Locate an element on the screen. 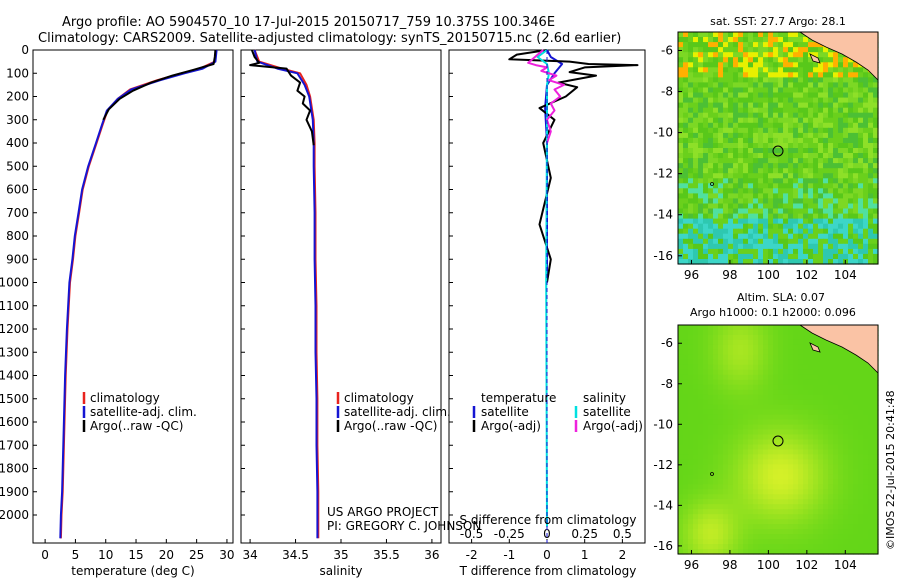 The width and height of the screenshot is (900, 580). argo-location-marker is located at coordinates (778, 151).